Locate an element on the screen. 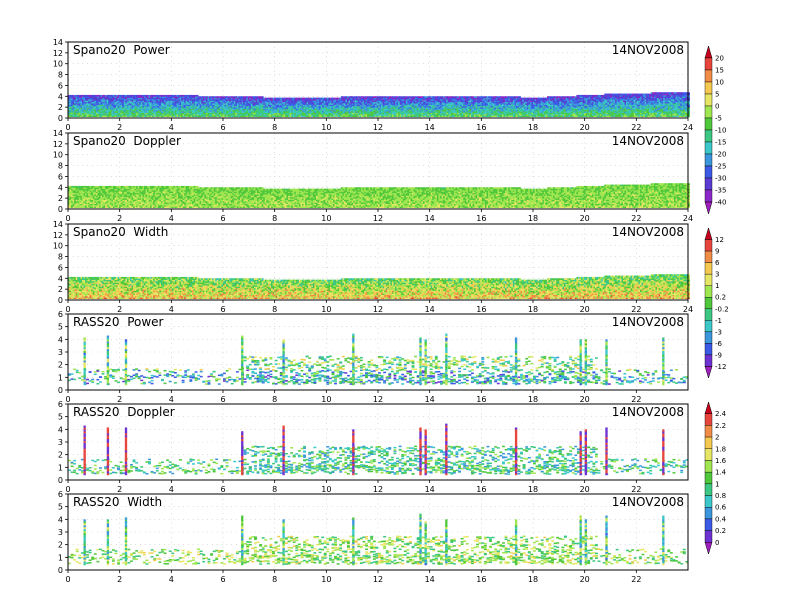 The image size is (792, 612). heatmap-cells is located at coordinates (379, 104).